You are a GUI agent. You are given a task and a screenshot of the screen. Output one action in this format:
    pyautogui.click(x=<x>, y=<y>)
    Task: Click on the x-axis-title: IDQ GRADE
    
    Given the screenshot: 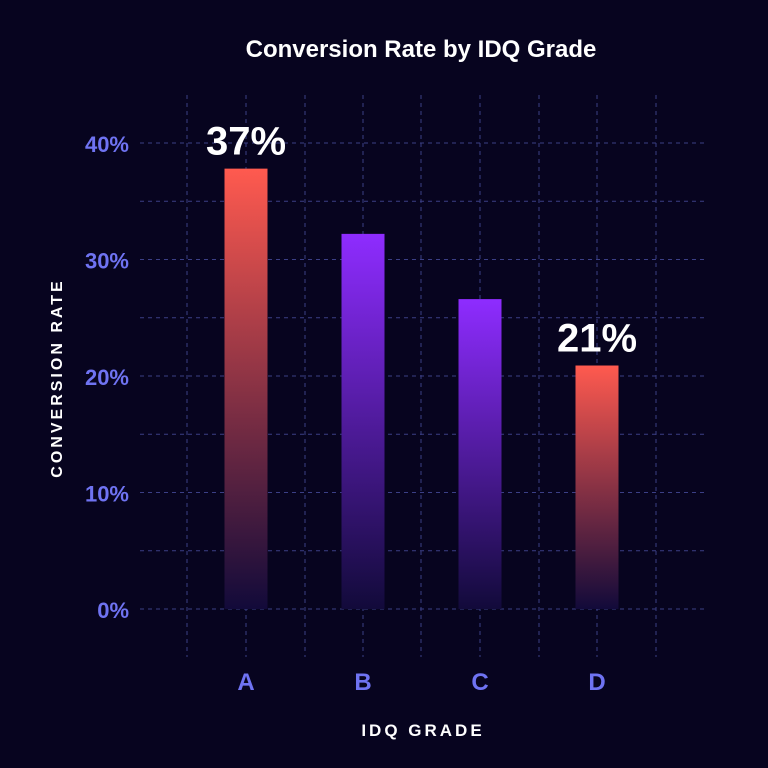 What is the action you would take?
    pyautogui.click(x=422, y=730)
    